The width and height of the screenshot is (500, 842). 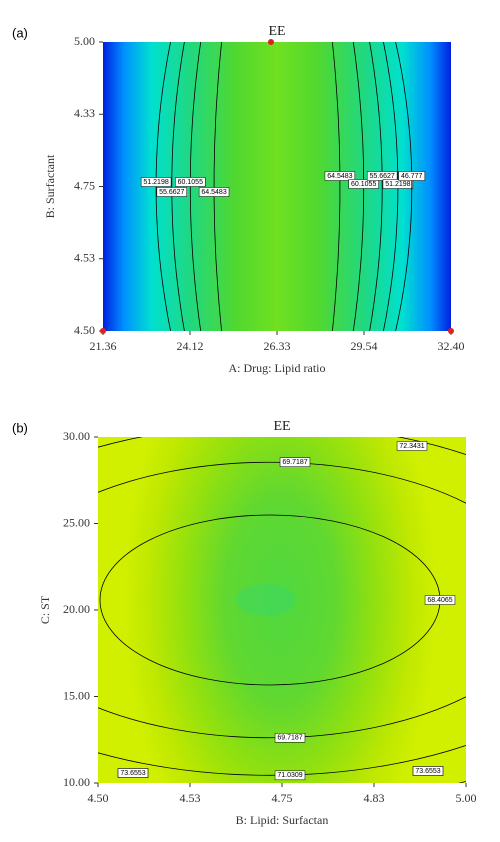 I want to click on x-tick-label: 32.40, so click(x=451, y=346).